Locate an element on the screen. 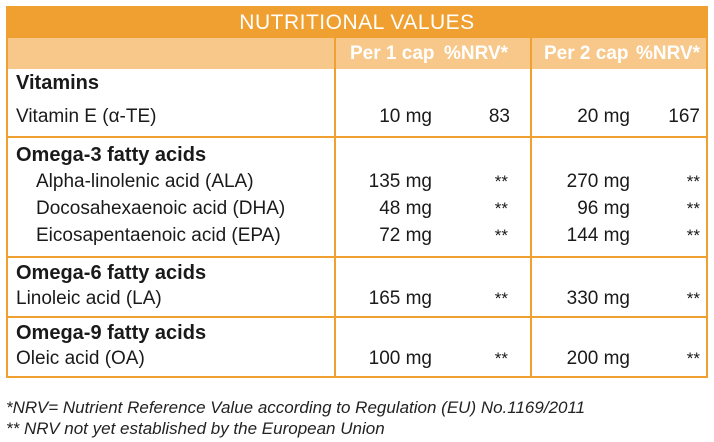 The image size is (714, 442). row-per-1-cap: 100 mg is located at coordinates (400, 358).